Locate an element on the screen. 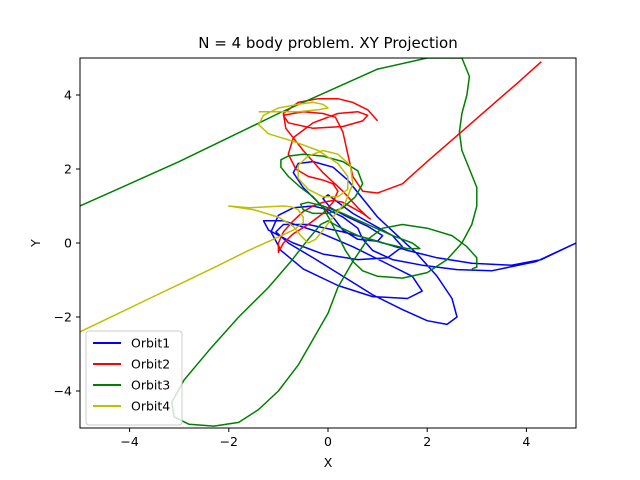 The image size is (640, 480). y-tick-label: −4 is located at coordinates (63, 391).